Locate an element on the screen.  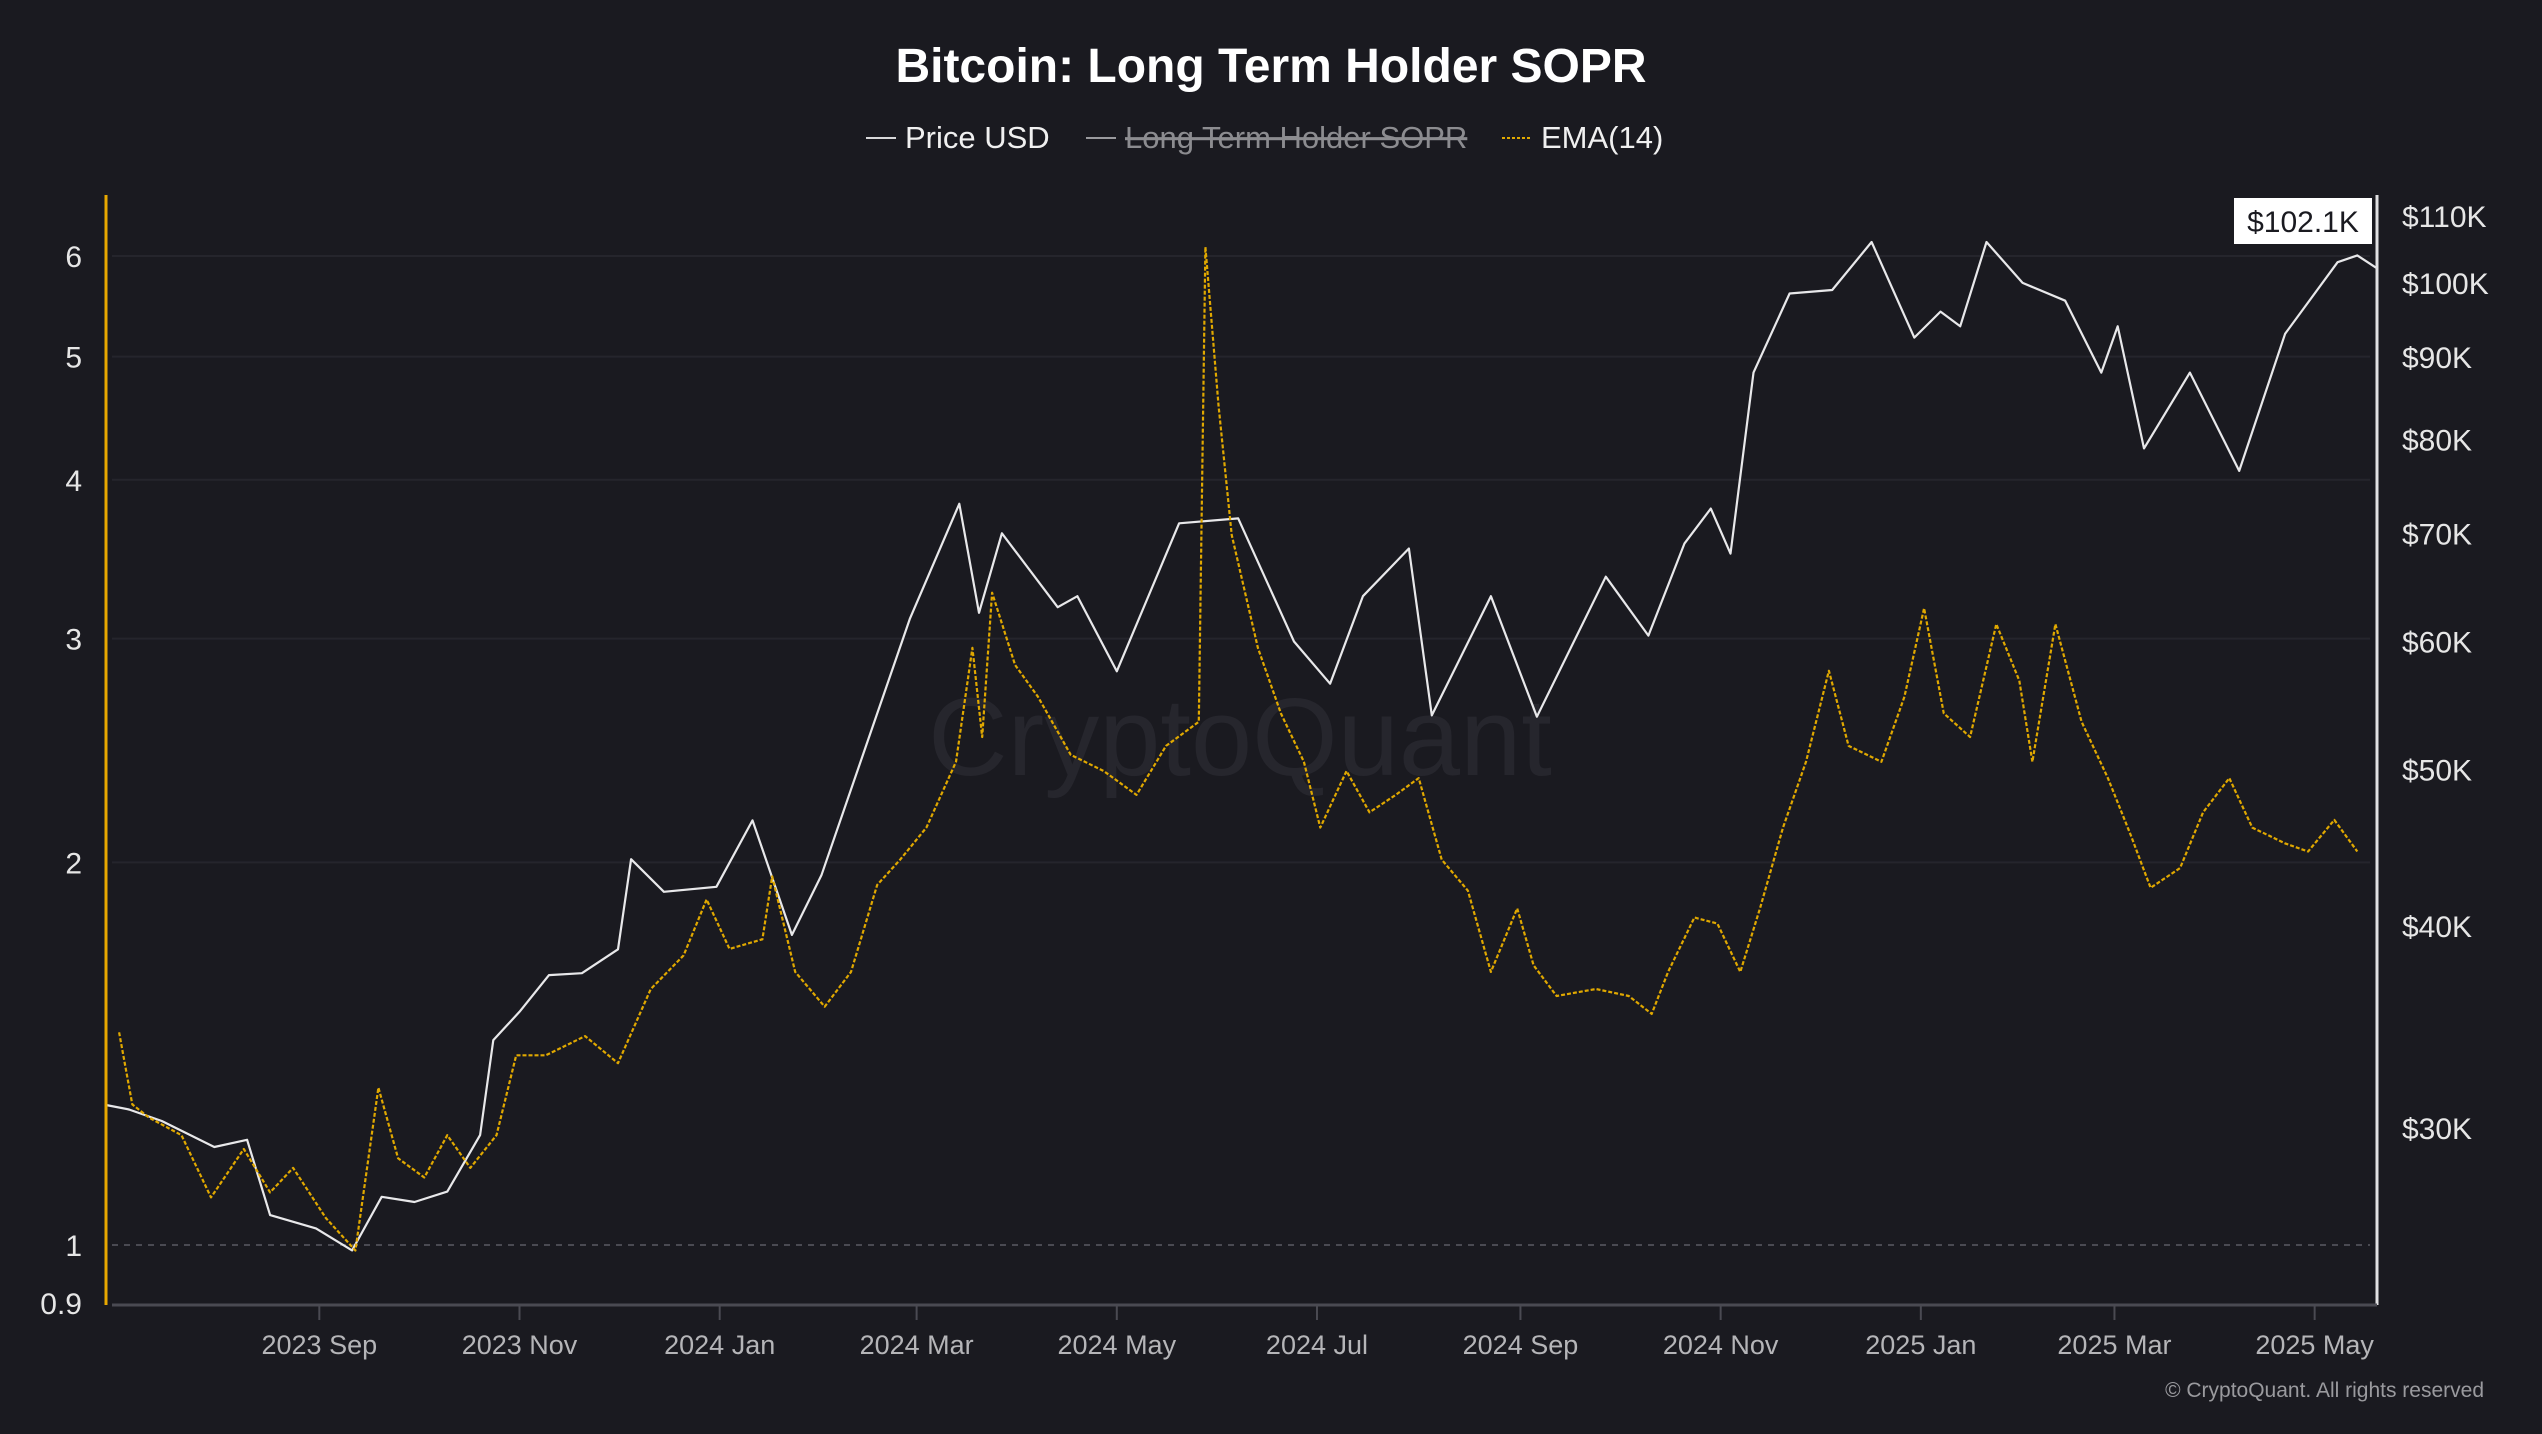
right-tick-label: $80K is located at coordinates (2437, 441).